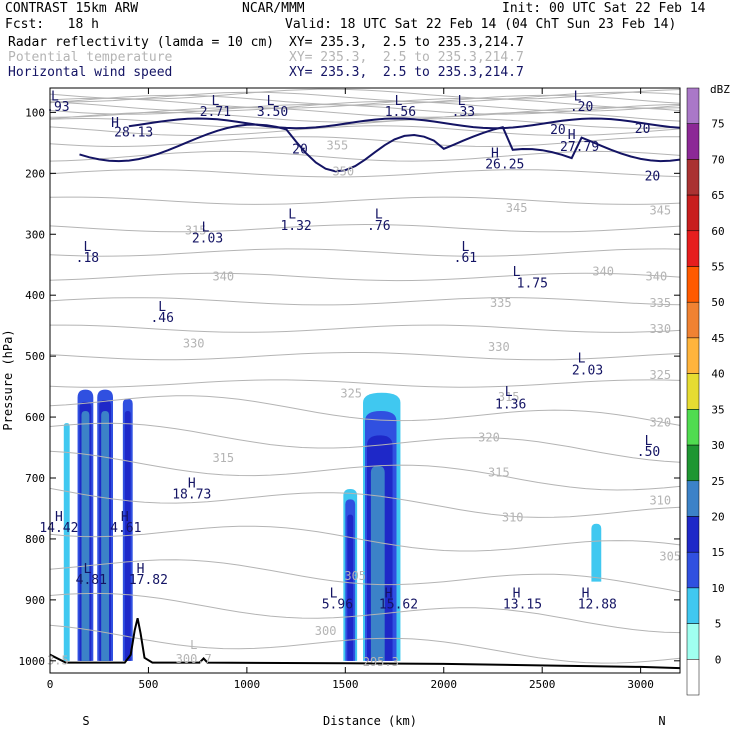 The height and width of the screenshot is (740, 740). I want to click on wind-label-17: 20, so click(643, 129).